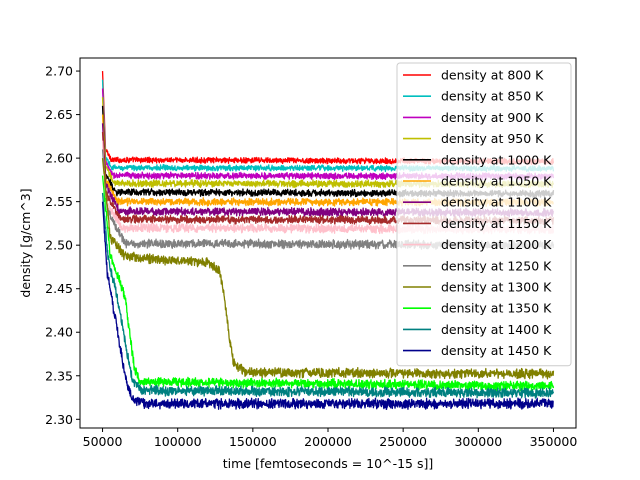  I want to click on legend-label: density at 1050 K, so click(496, 181).